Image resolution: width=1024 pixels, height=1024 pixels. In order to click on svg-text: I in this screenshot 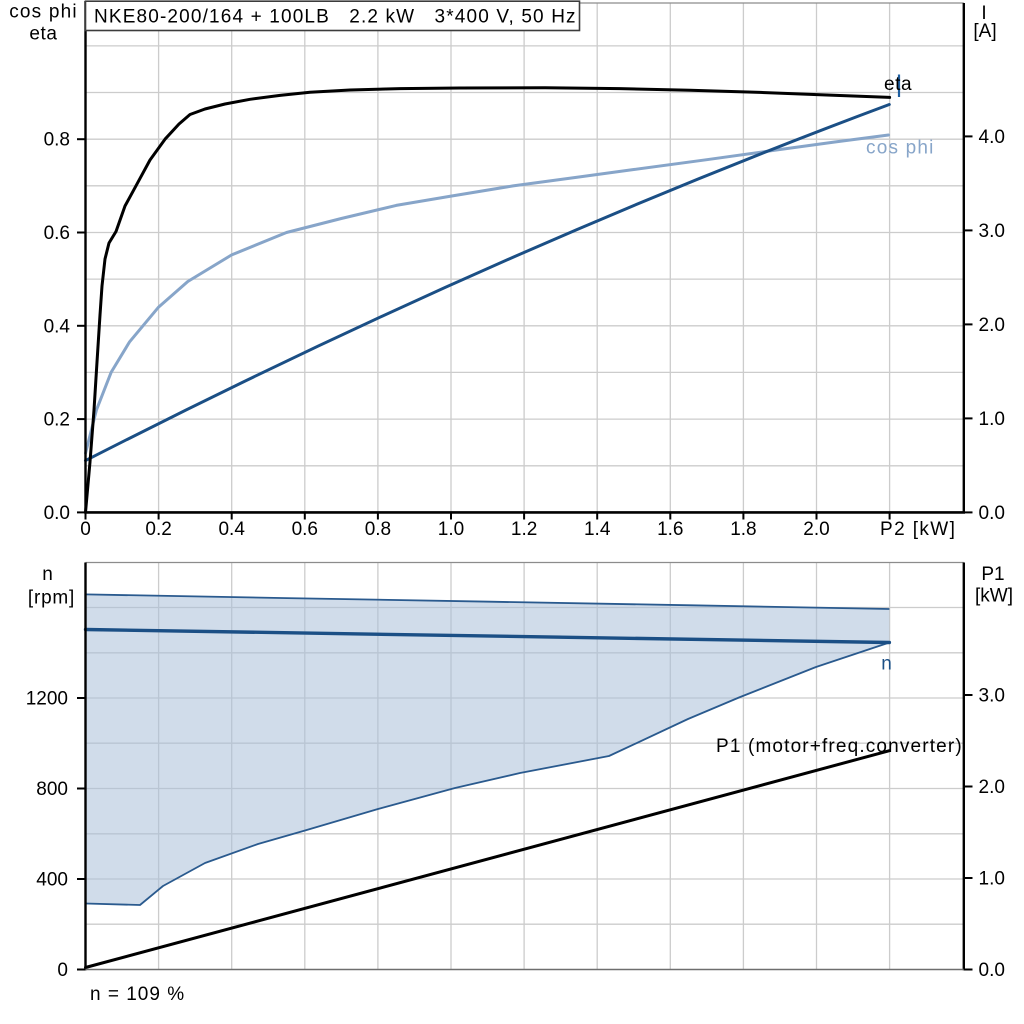, I will do `click(983, 13)`.